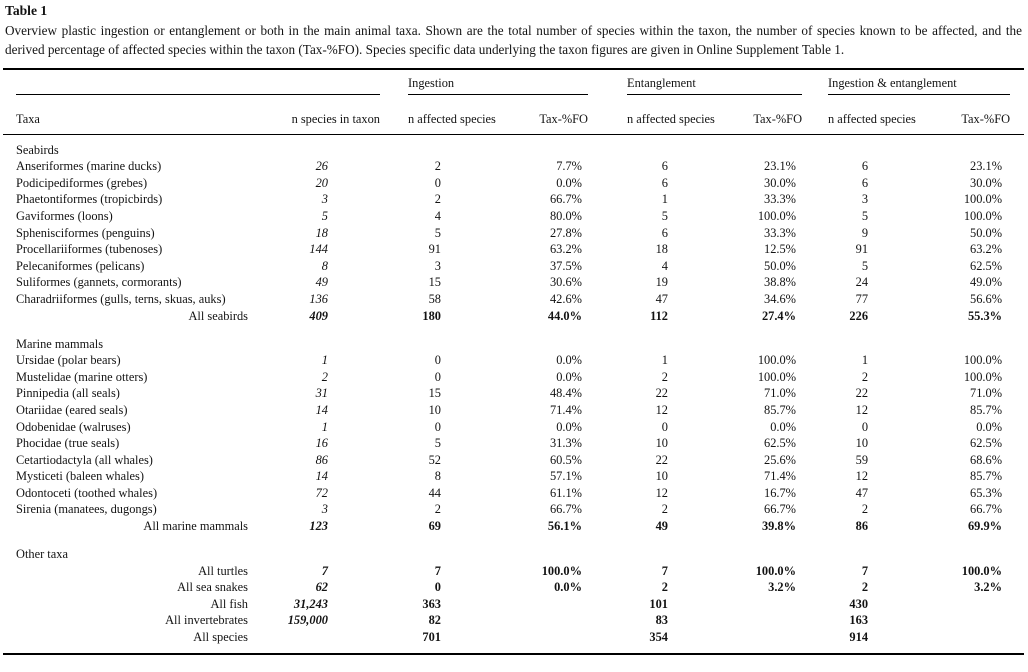 This screenshot has height=672, width=1028. I want to click on taxa-cell: Suliformes (gannets, cormorants), so click(99, 282).